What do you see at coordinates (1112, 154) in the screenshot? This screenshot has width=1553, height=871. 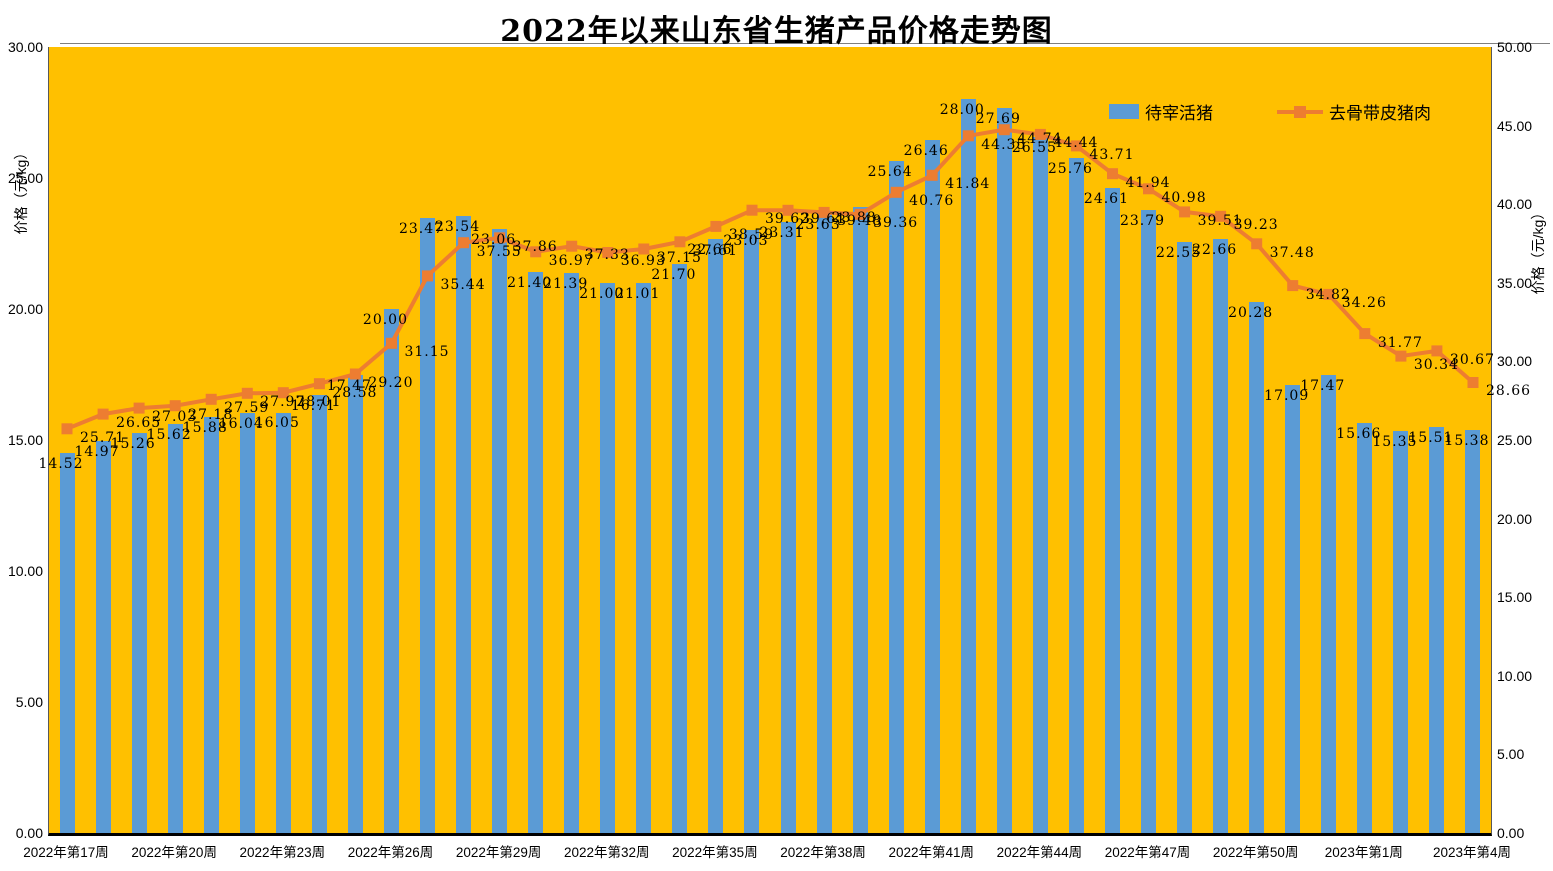 I see `line-value-label: 43.71` at bounding box center [1112, 154].